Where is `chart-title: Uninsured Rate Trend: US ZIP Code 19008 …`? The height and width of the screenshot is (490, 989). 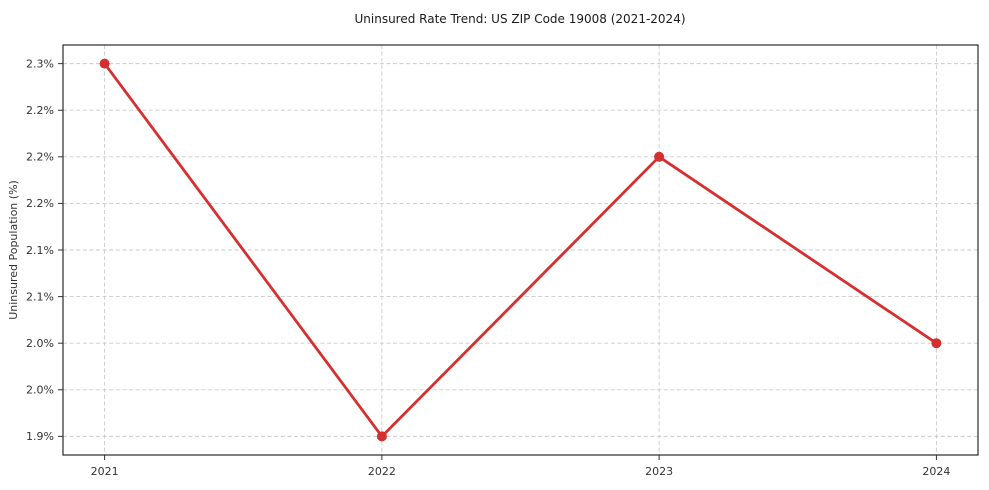 chart-title: Uninsured Rate Trend: US ZIP Code 19008 … is located at coordinates (519, 19).